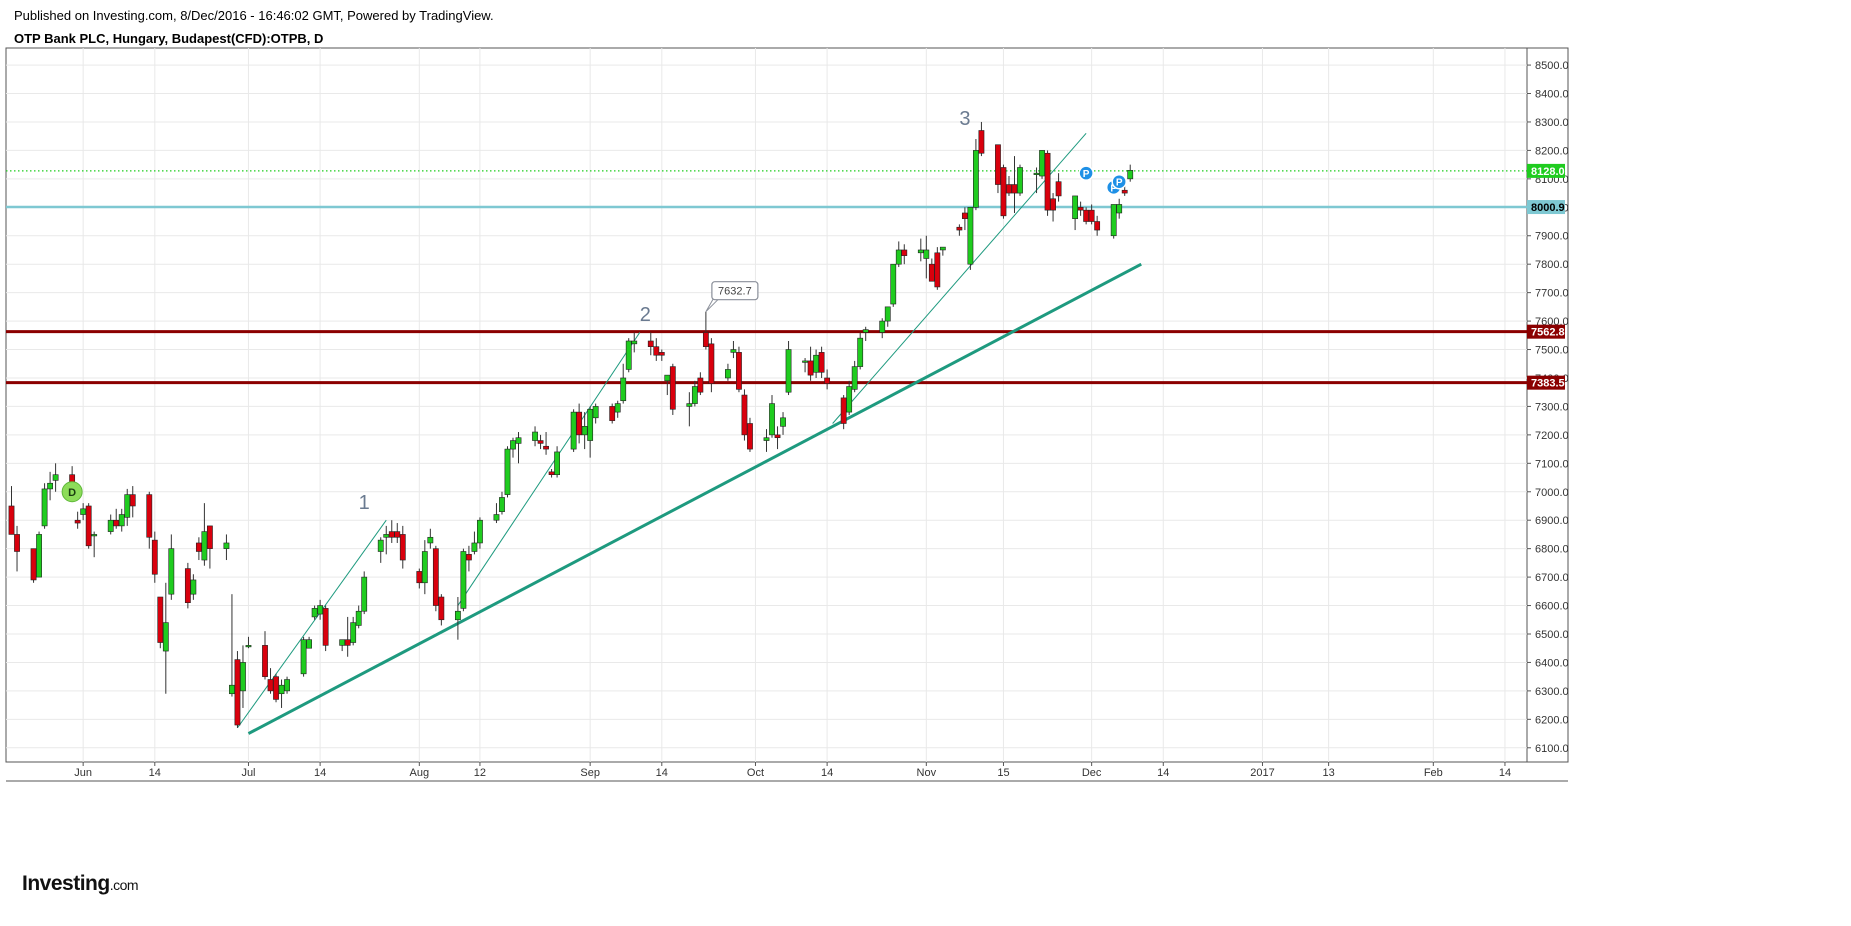 The height and width of the screenshot is (926, 1851). I want to click on y-tick-label: 7900.0, so click(1552, 237).